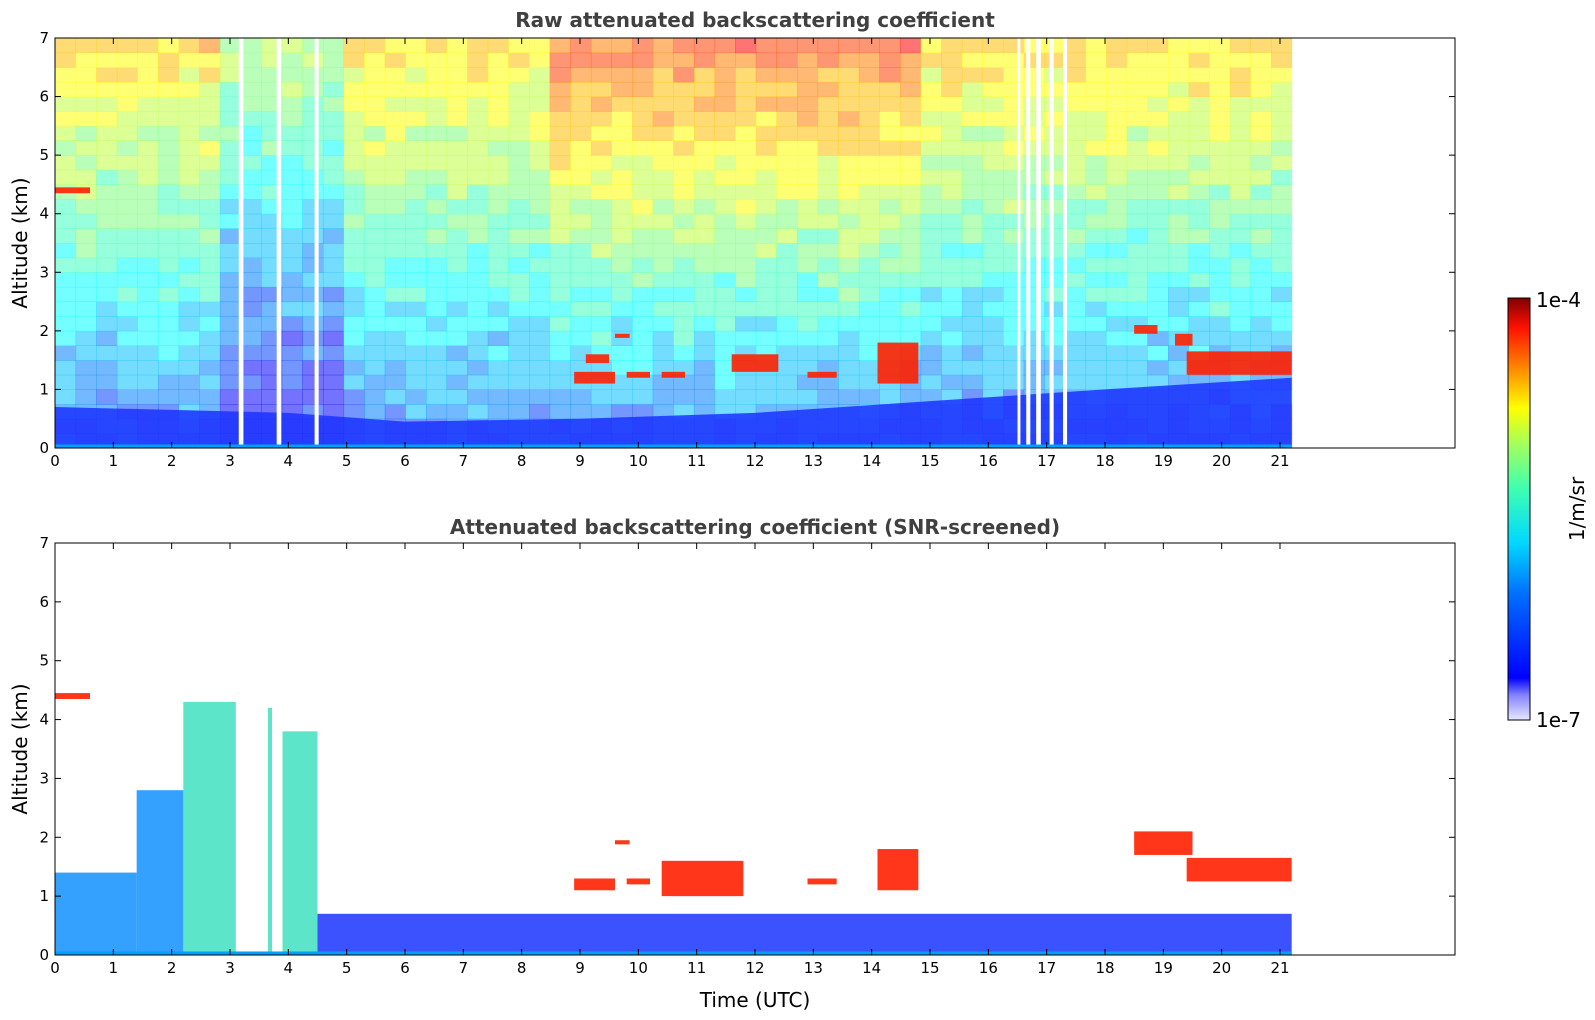  What do you see at coordinates (1221, 461) in the screenshot?
I see `x-tick-label: 20` at bounding box center [1221, 461].